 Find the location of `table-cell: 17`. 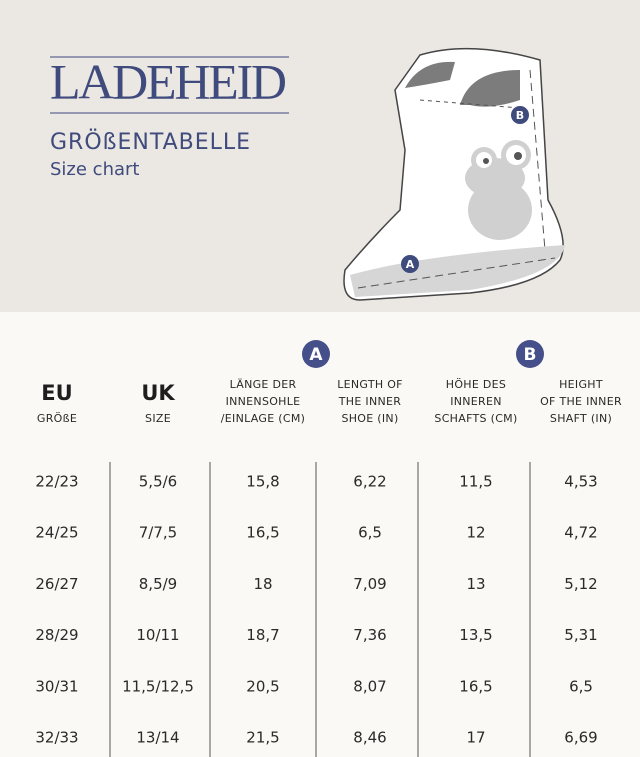

table-cell: 17 is located at coordinates (475, 738).